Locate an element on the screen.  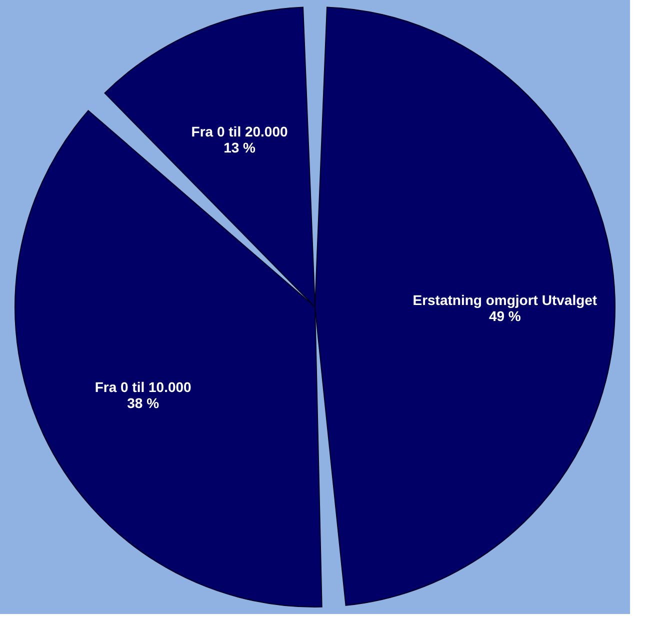
slice-label: Erstatning omgjort Utvalget is located at coordinates (505, 300).